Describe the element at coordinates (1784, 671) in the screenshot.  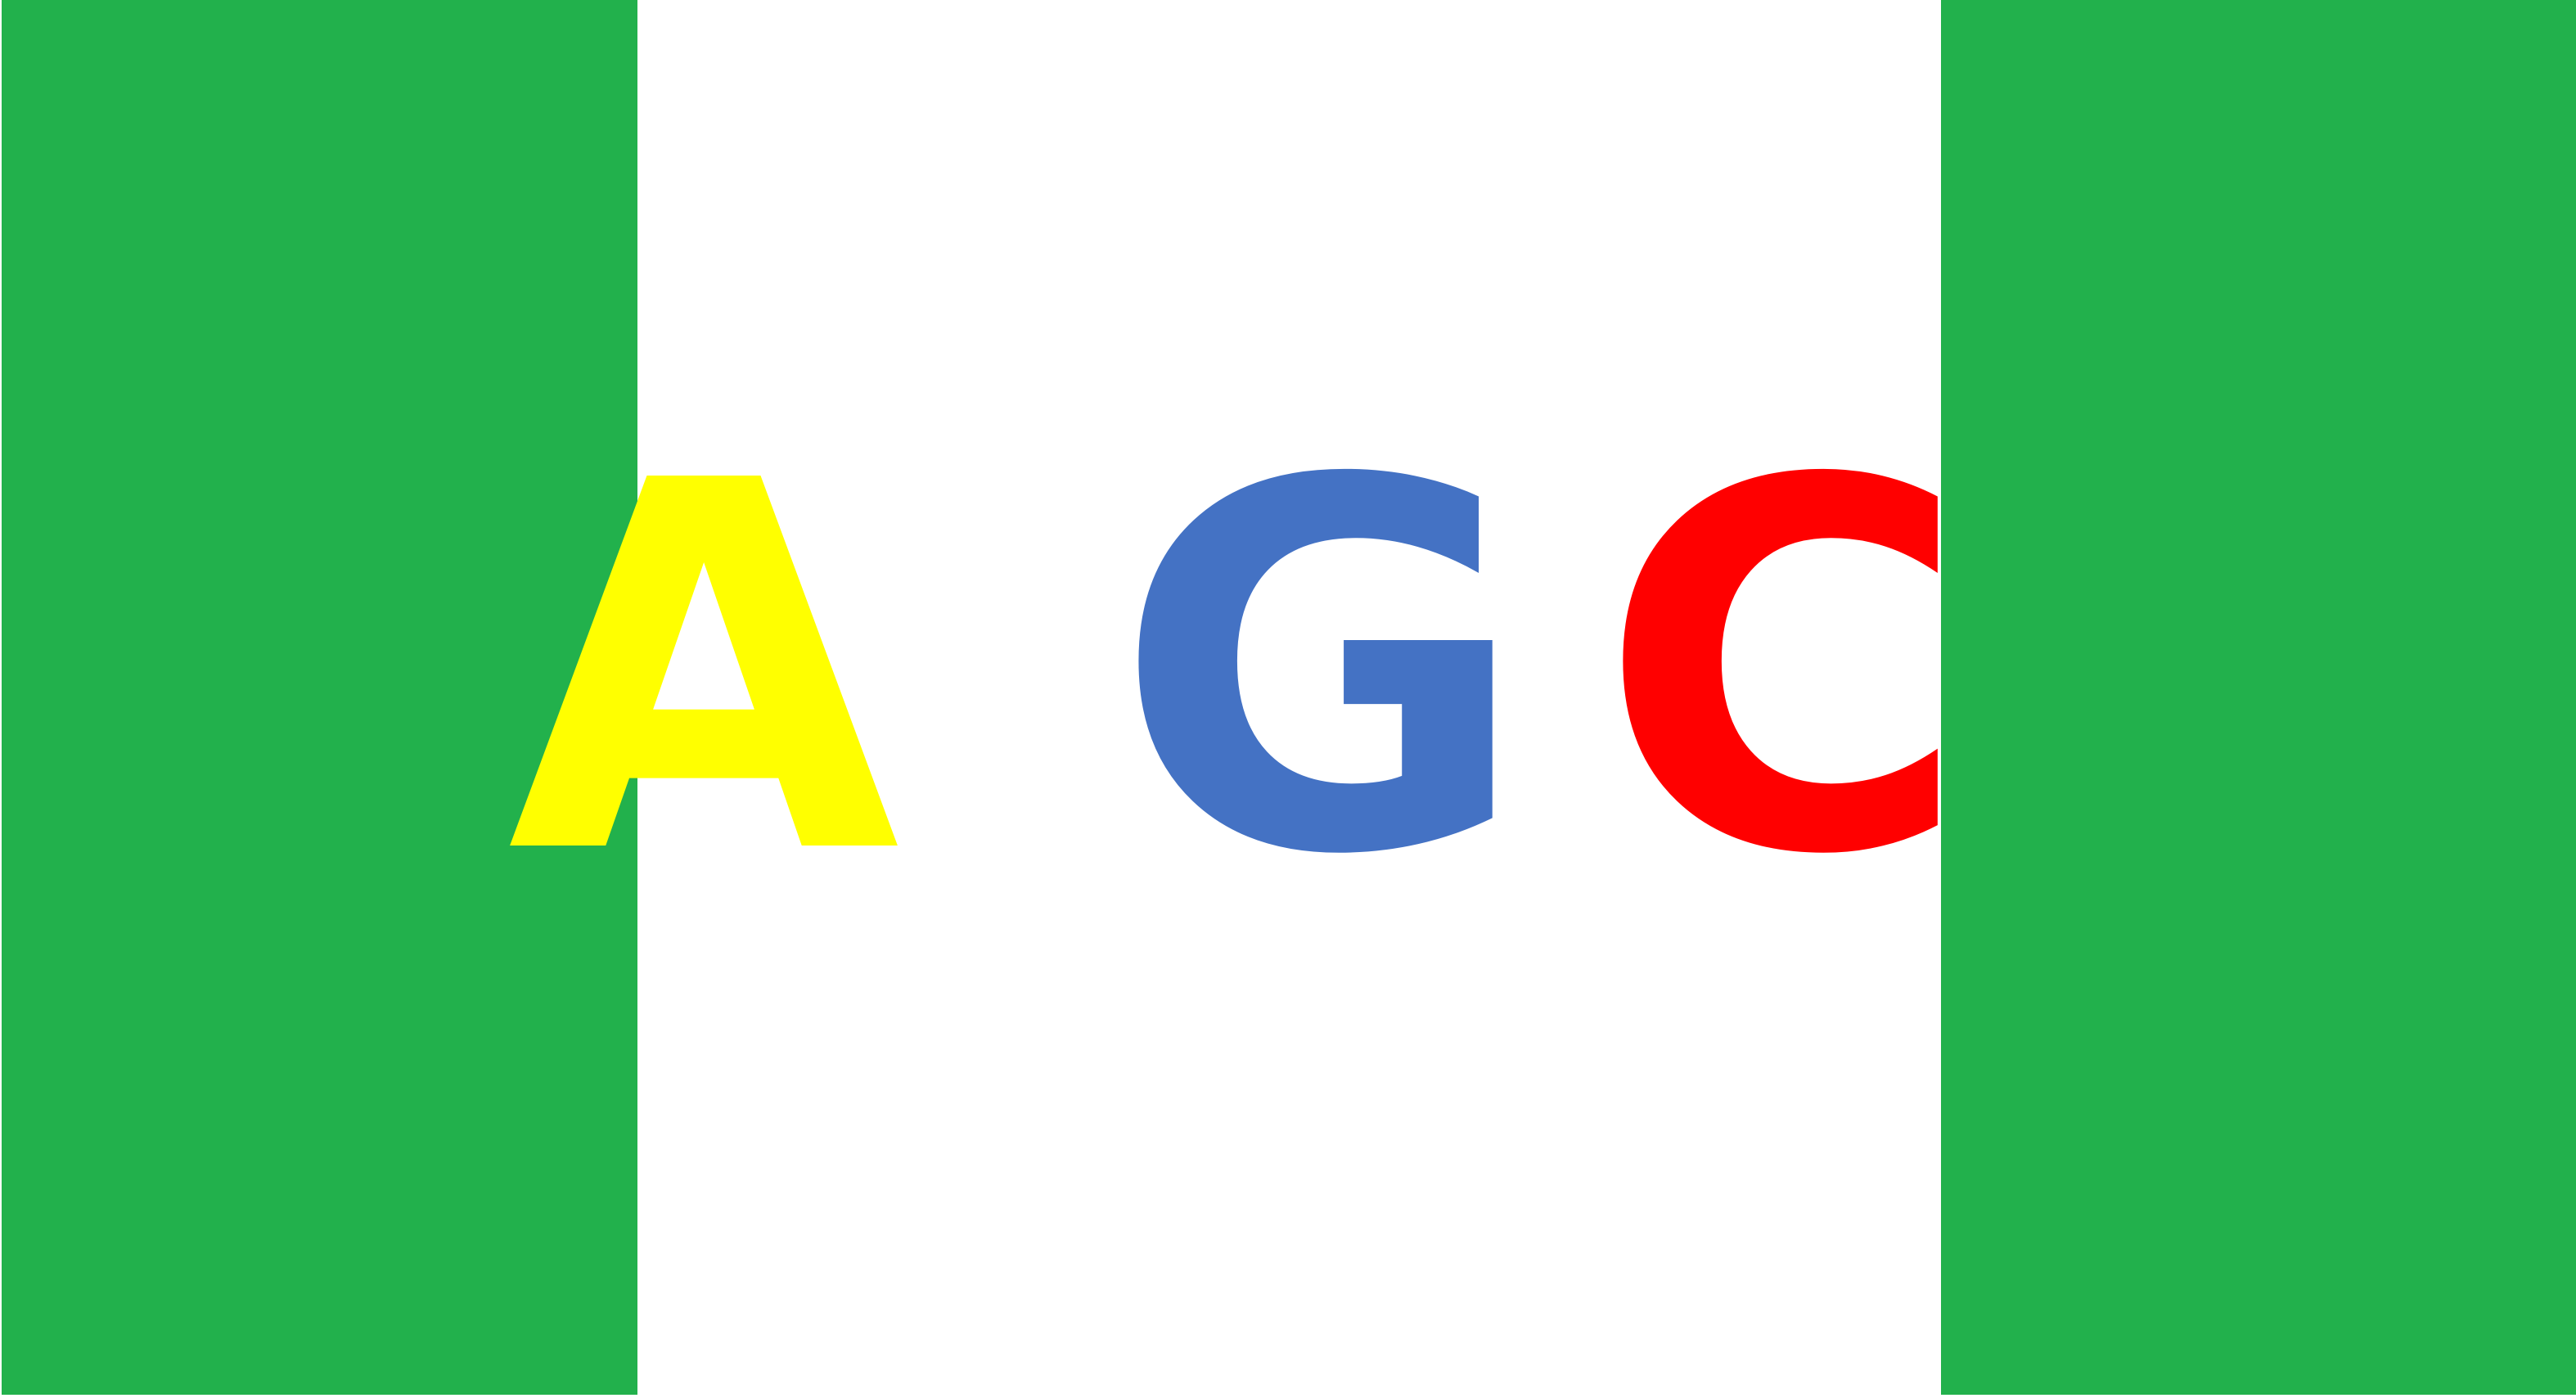
I see `letter-c: C` at that location.